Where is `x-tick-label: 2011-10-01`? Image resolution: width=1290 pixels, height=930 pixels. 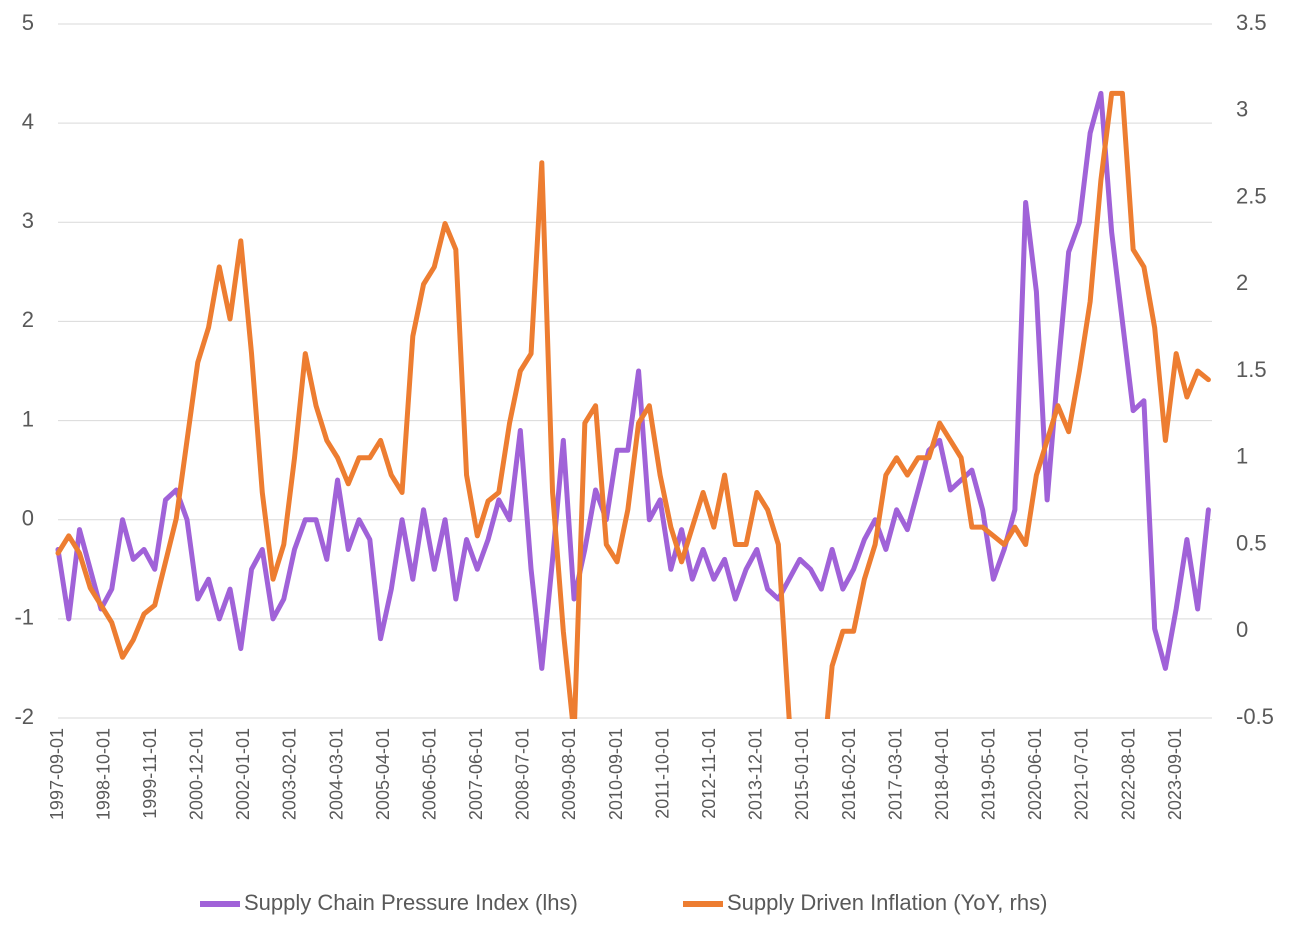 x-tick-label: 2011-10-01 is located at coordinates (662, 773).